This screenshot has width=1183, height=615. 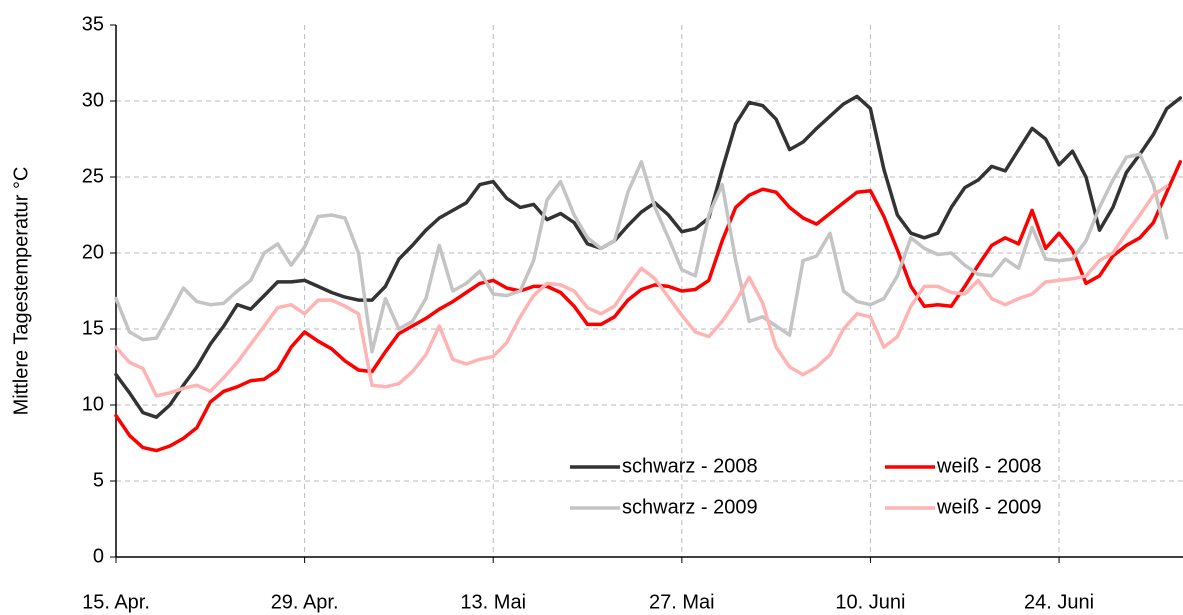 What do you see at coordinates (98, 480) in the screenshot?
I see `y-tick-label: 5` at bounding box center [98, 480].